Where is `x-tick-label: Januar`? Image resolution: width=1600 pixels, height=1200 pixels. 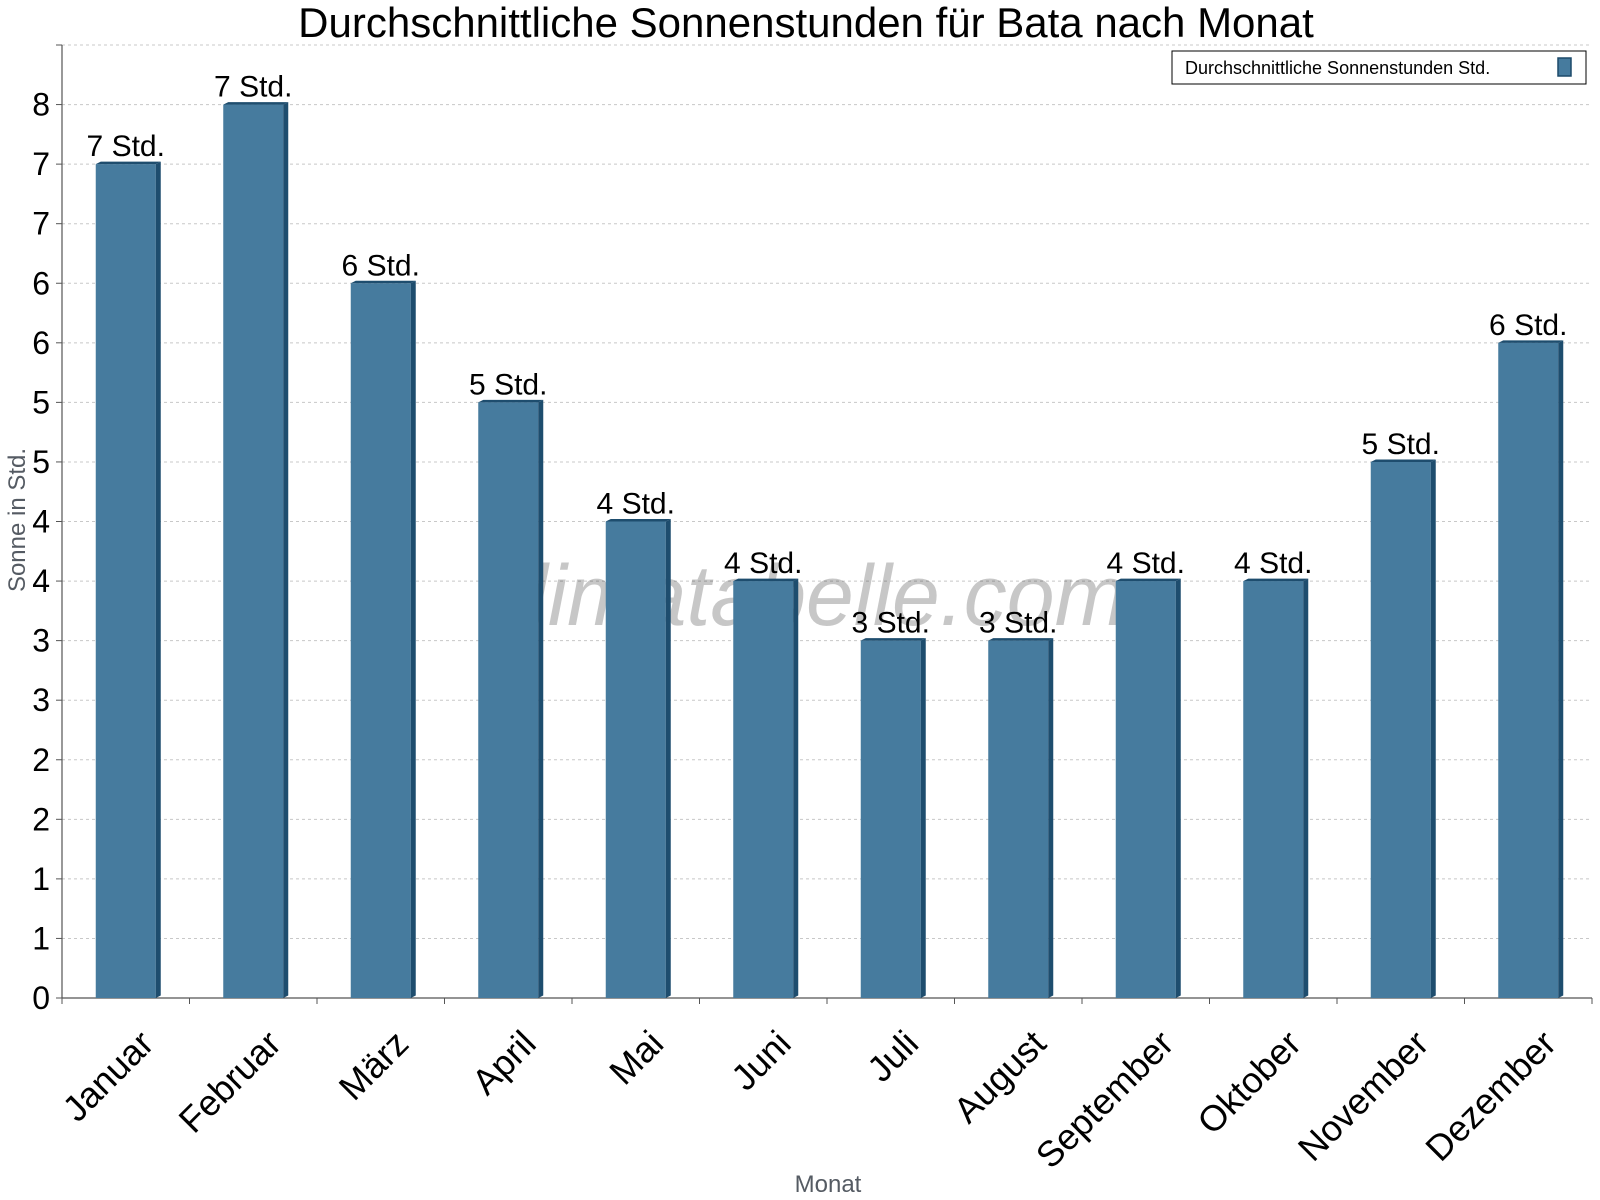 x-tick-label: Januar is located at coordinates (107, 1075).